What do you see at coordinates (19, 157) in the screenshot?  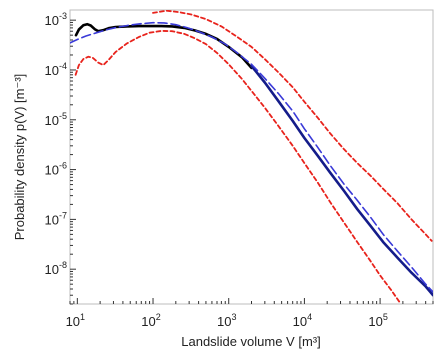 I see `y-axis-title: Probability density p(V) [m⁻³]` at bounding box center [19, 157].